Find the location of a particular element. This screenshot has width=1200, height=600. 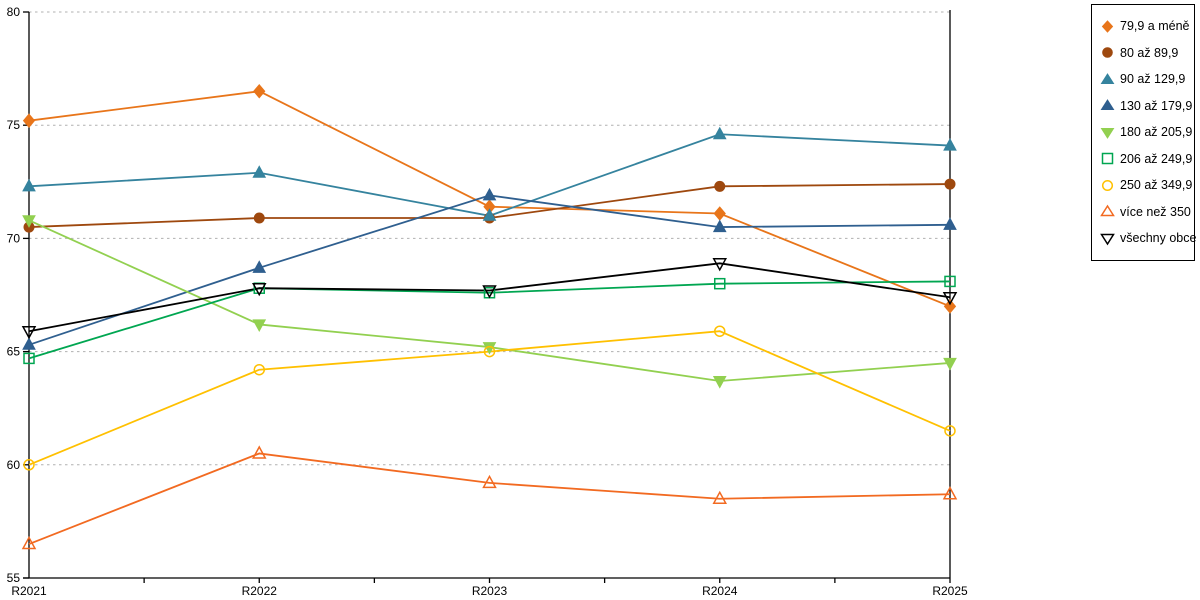

x-category-label-R2022: R2022 is located at coordinates (260, 591).